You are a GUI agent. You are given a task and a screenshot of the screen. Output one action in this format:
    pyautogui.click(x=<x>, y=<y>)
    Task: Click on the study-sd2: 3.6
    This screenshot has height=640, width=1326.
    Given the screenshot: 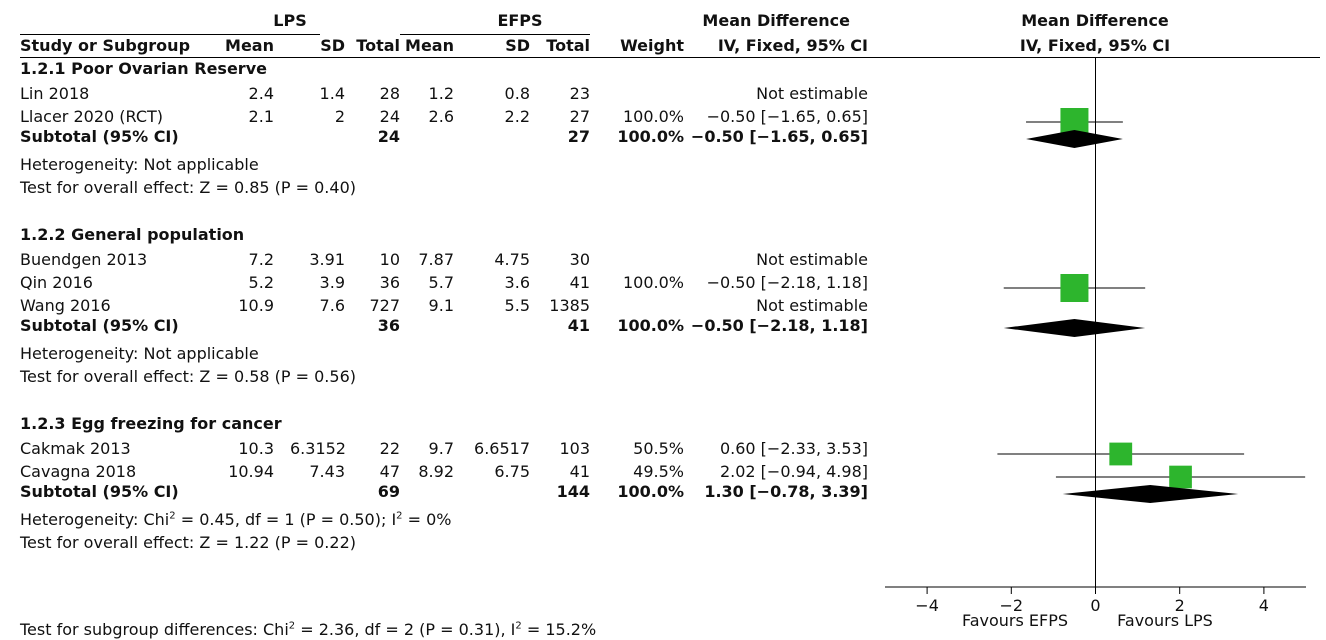 What is the action you would take?
    pyautogui.click(x=517, y=282)
    